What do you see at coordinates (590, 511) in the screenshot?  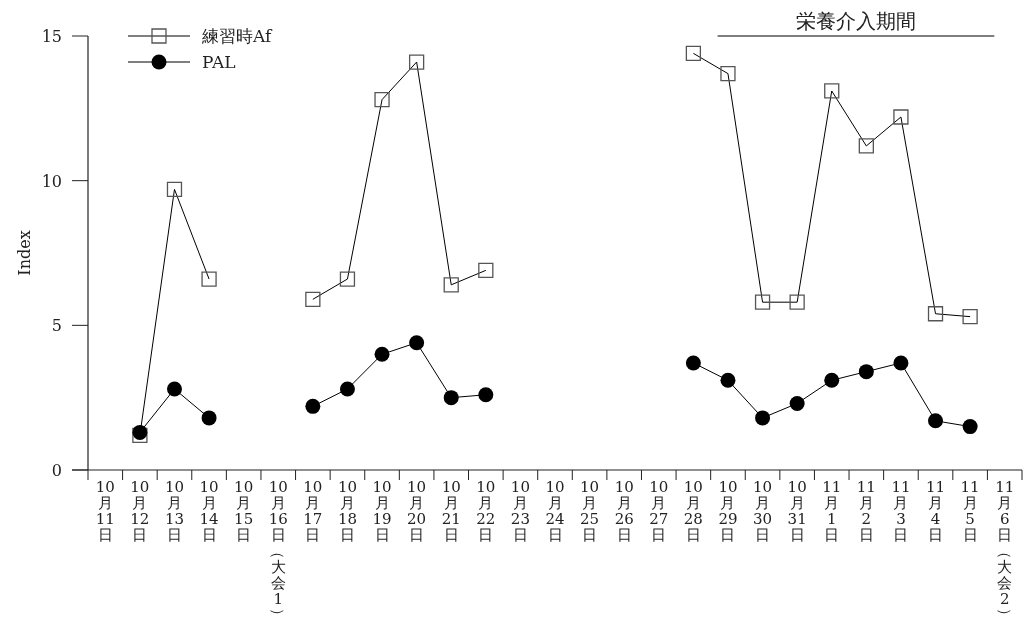 I see `xtick-label: 10月25日` at bounding box center [590, 511].